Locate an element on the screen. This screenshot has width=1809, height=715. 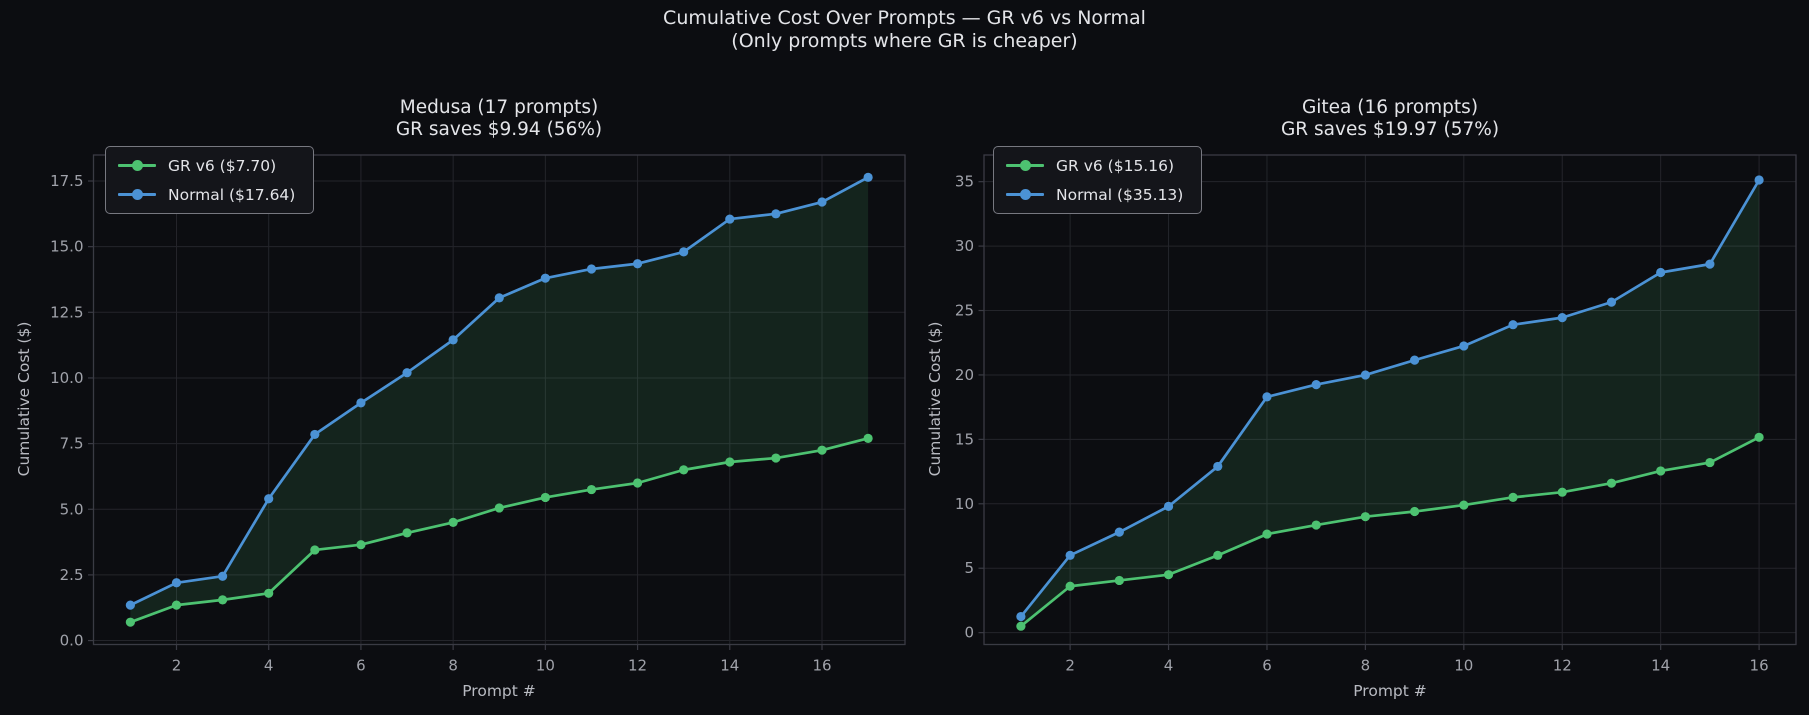
legend-item-gr-v6: GR v6 ($15.16) is located at coordinates (1094, 165).